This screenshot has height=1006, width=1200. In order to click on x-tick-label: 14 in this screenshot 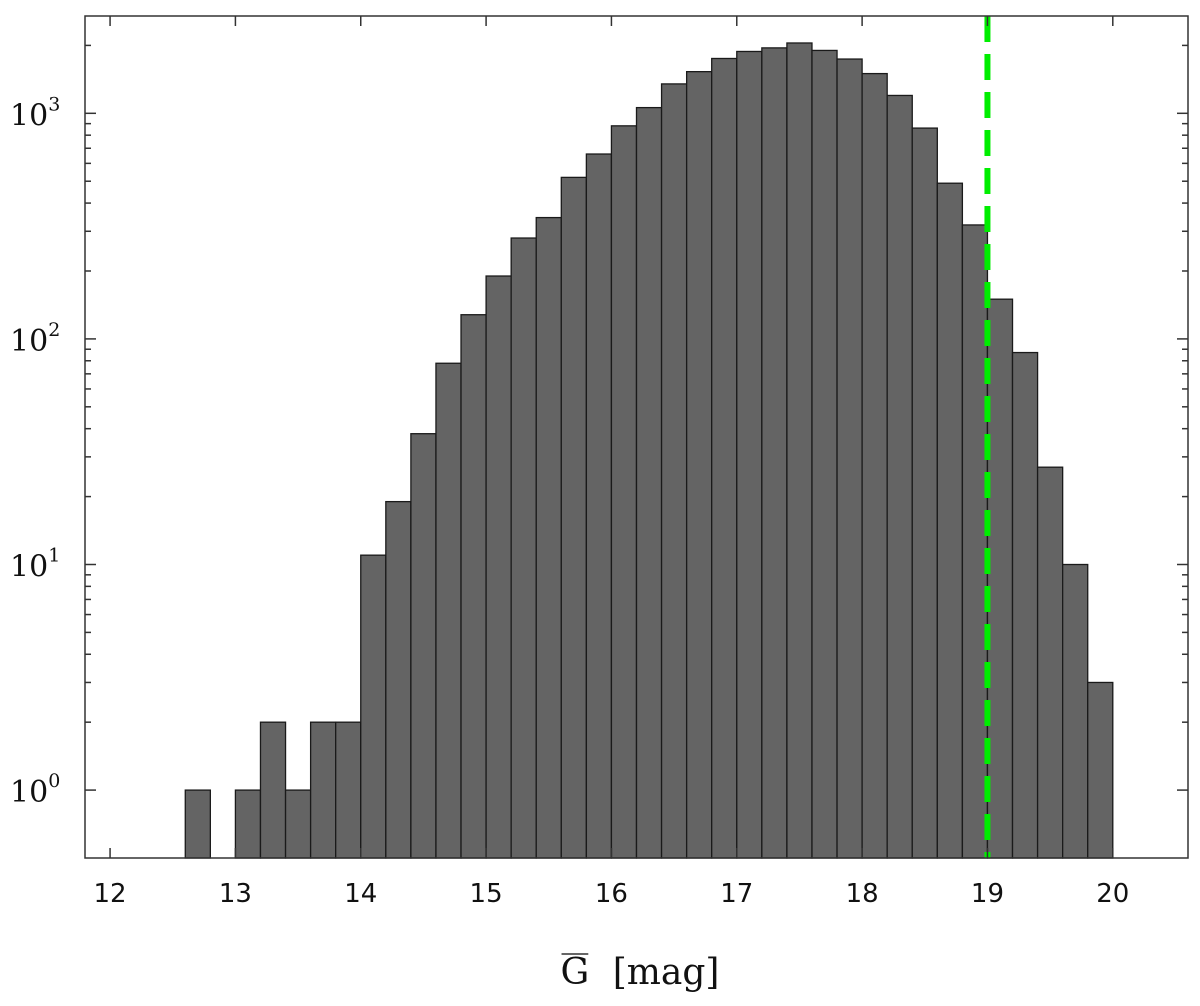, I will do `click(360, 894)`.